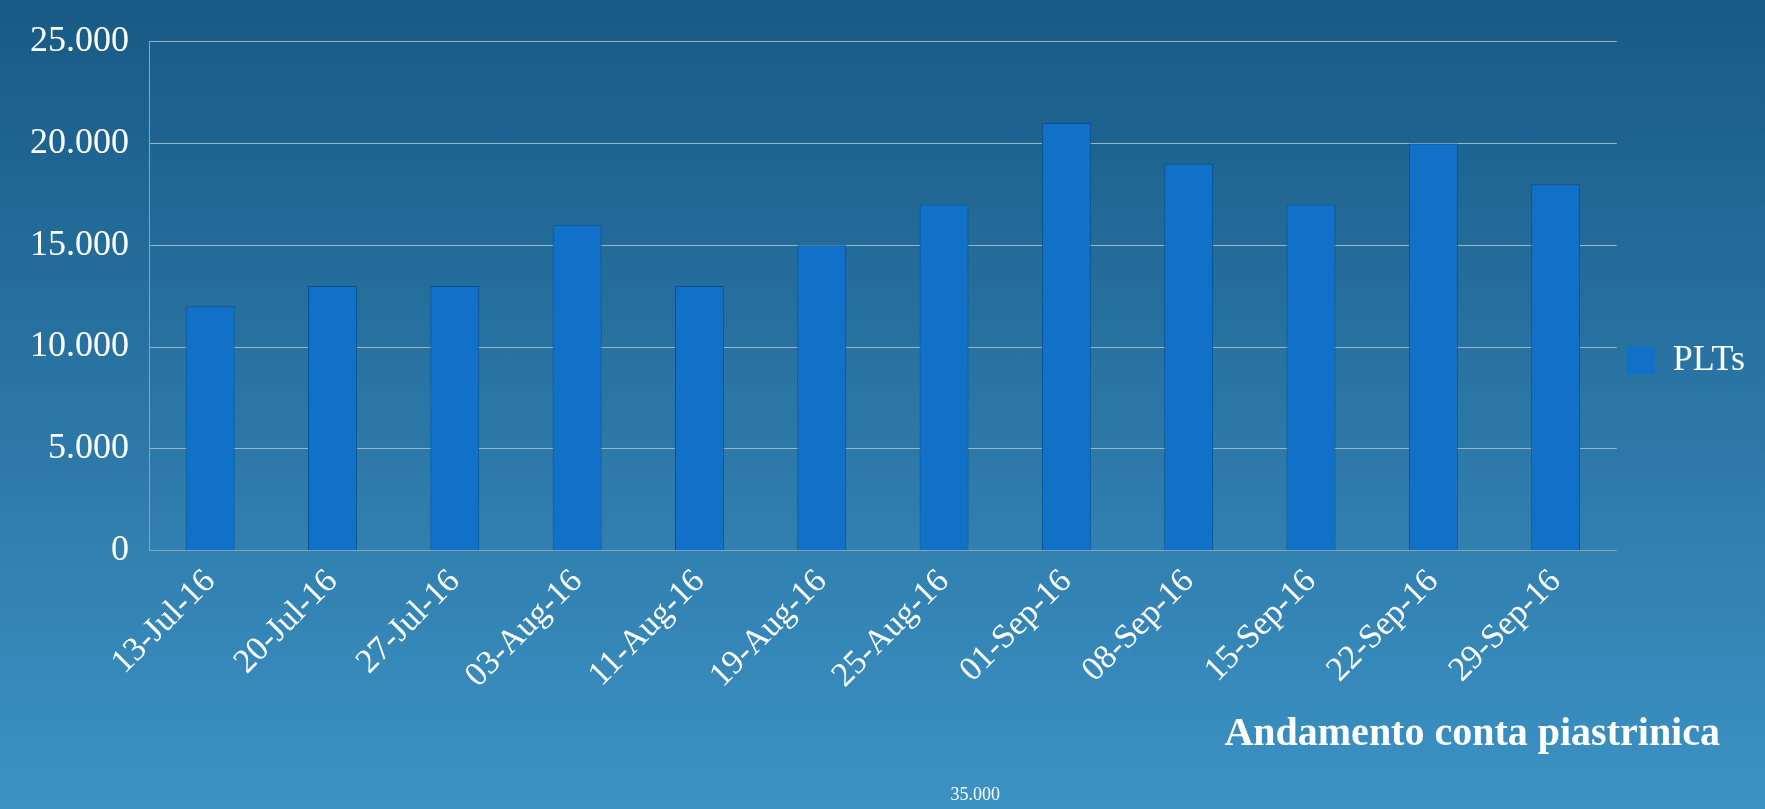 This screenshot has width=1765, height=809. Describe the element at coordinates (120, 548) in the screenshot. I see `y-tick-label: 0` at that location.